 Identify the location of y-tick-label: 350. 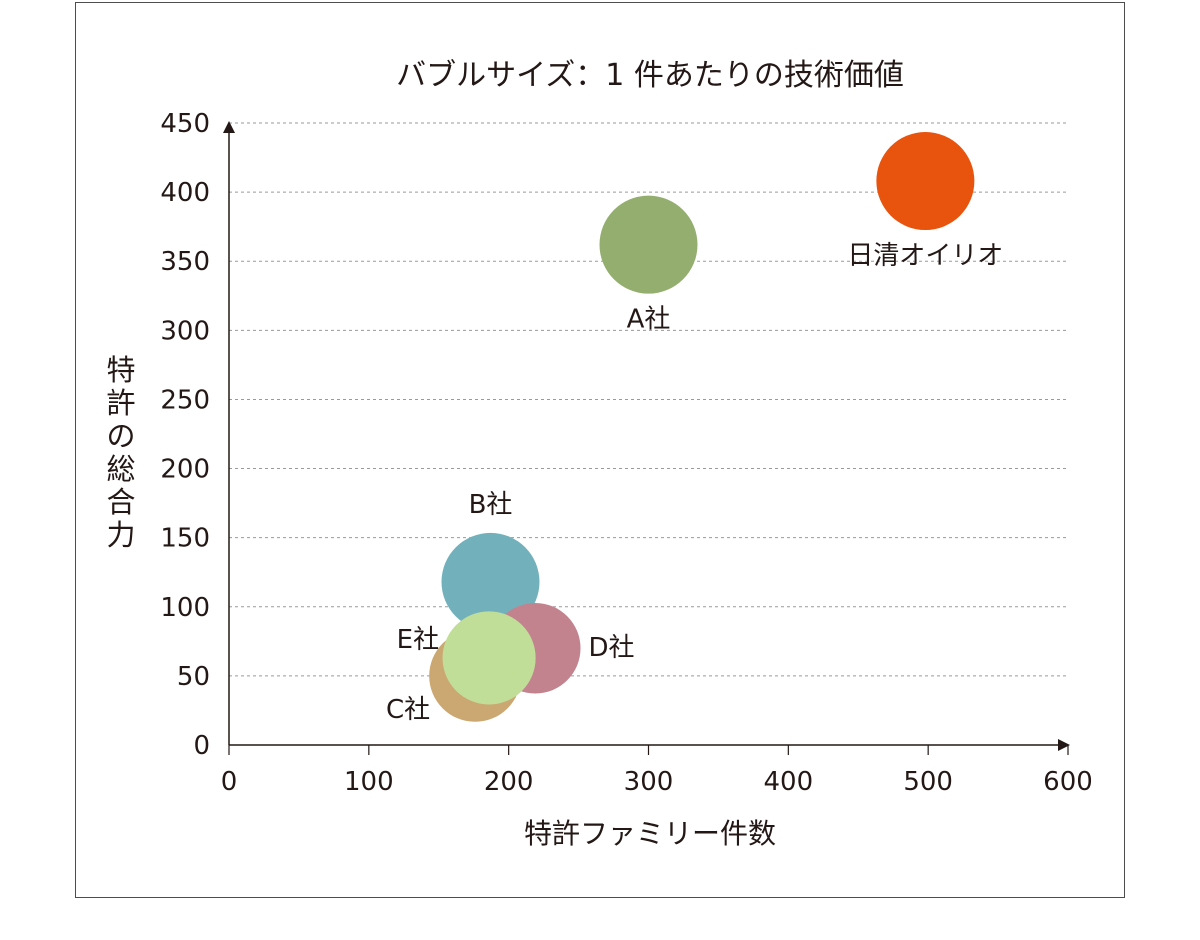
(185, 262).